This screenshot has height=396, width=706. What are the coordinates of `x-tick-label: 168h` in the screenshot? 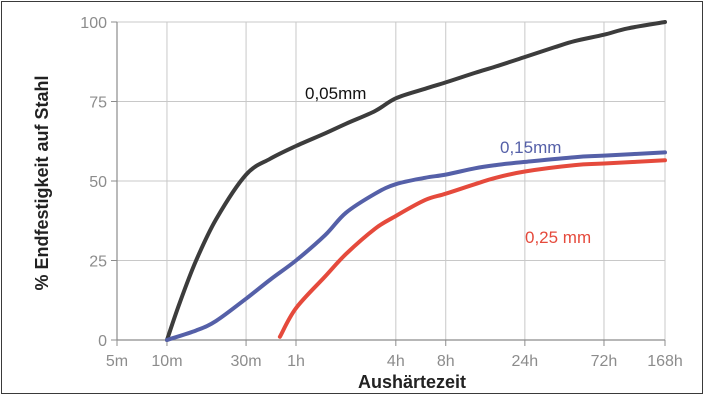 It's located at (665, 361).